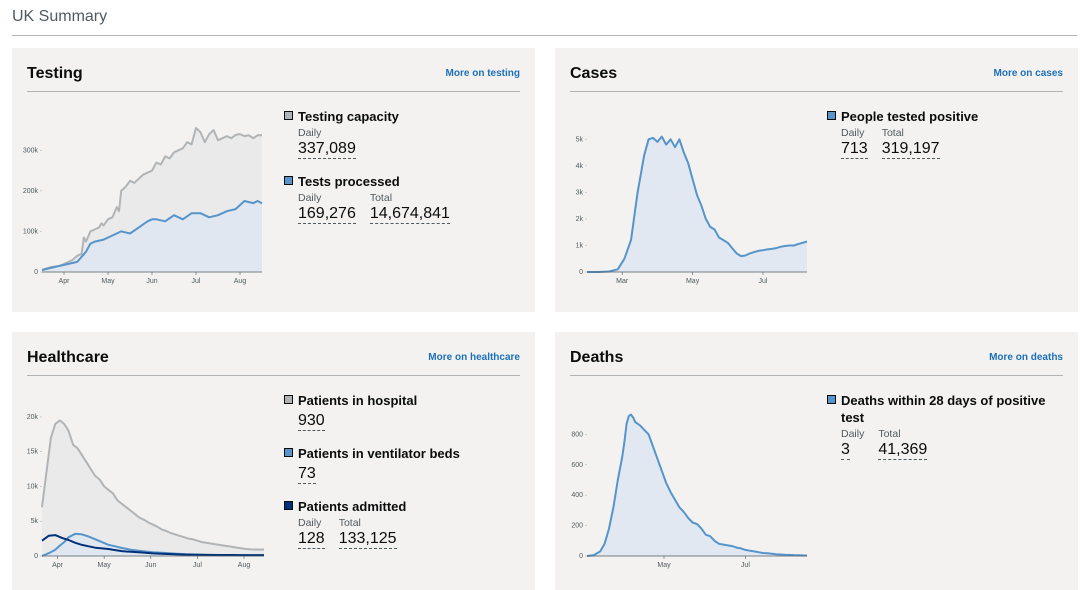 Image resolution: width=1080 pixels, height=590 pixels. What do you see at coordinates (358, 400) in the screenshot?
I see `stat-label: Patients in hospital` at bounding box center [358, 400].